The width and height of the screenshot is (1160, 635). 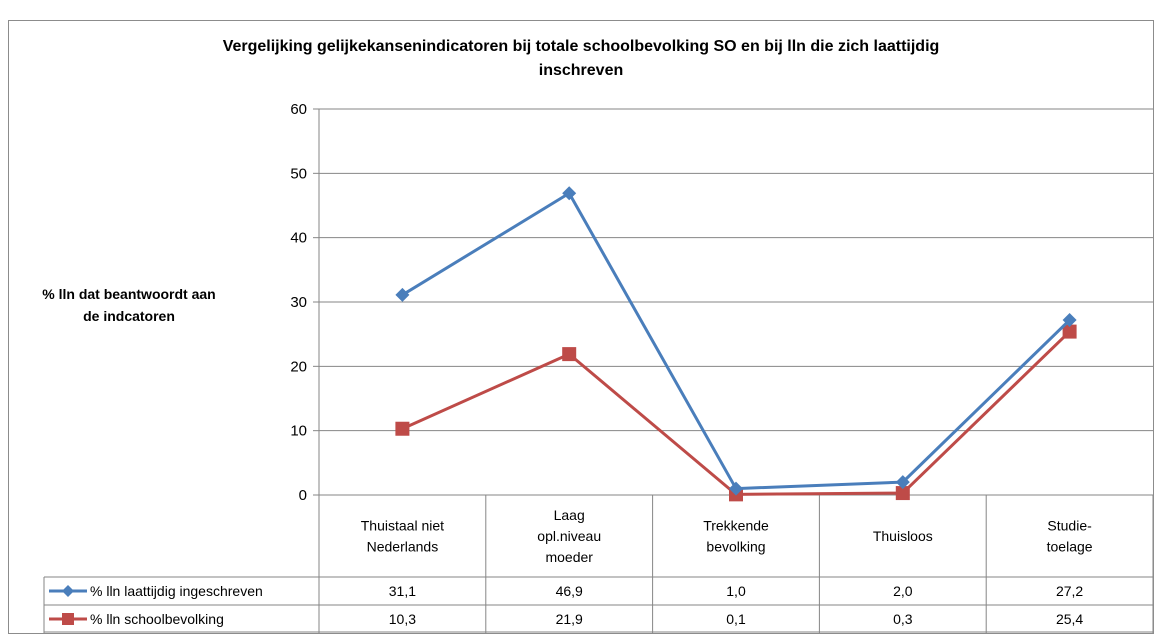 I want to click on table-cell-1-3: 0,3, so click(x=903, y=619).